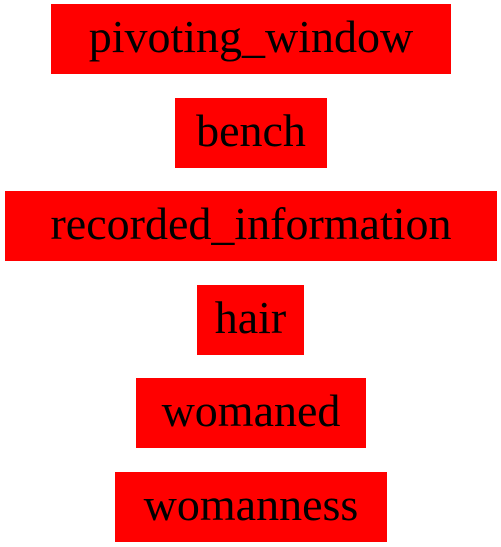 The width and height of the screenshot is (501, 547). What do you see at coordinates (250, 320) in the screenshot?
I see `word-label-hair: hair` at bounding box center [250, 320].